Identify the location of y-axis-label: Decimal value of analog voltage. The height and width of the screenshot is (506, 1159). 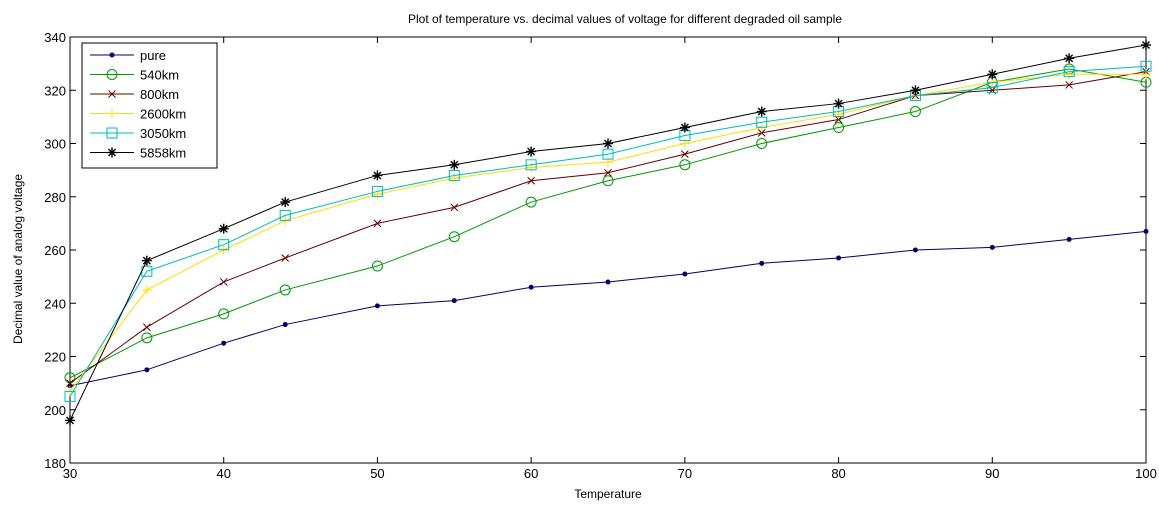
(18, 259).